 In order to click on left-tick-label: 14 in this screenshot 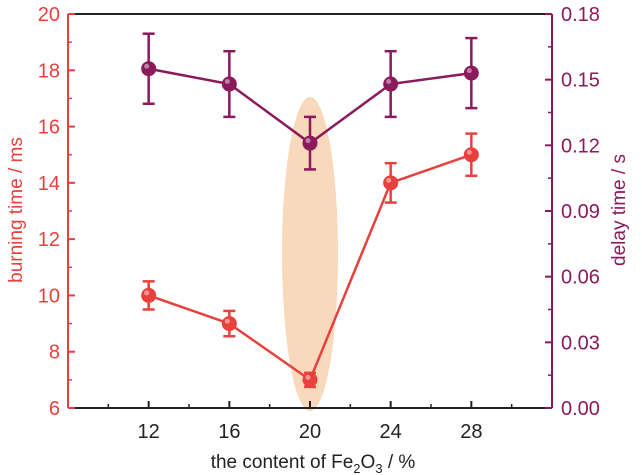, I will do `click(49, 184)`.